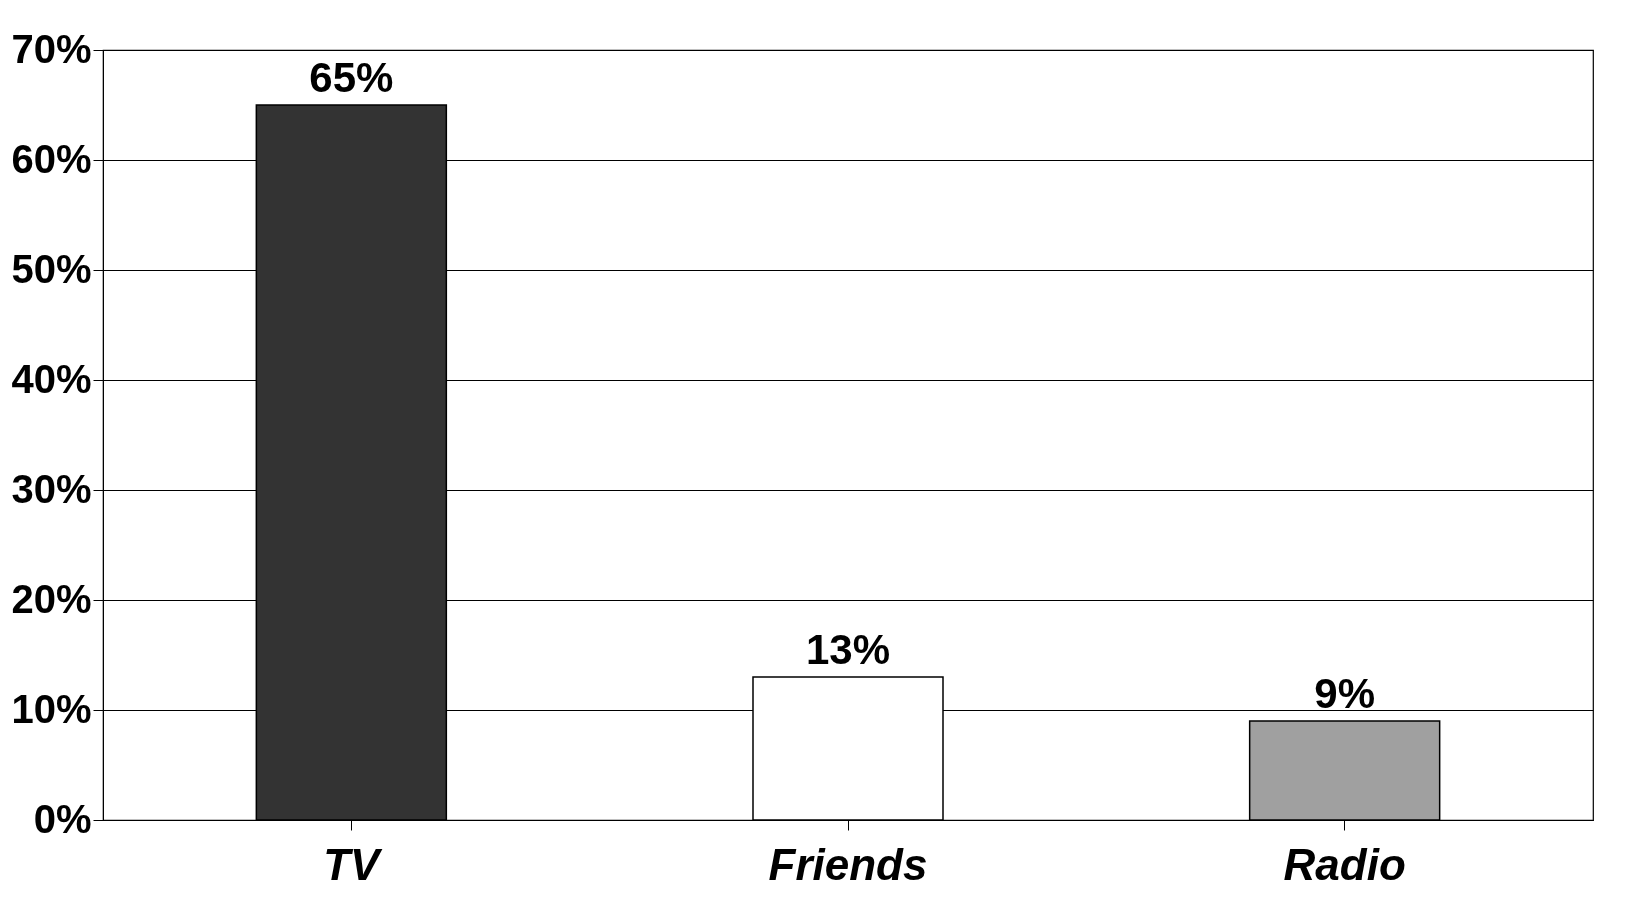 This screenshot has height=913, width=1644. What do you see at coordinates (51, 158) in the screenshot?
I see `y-tick-label: 60%` at bounding box center [51, 158].